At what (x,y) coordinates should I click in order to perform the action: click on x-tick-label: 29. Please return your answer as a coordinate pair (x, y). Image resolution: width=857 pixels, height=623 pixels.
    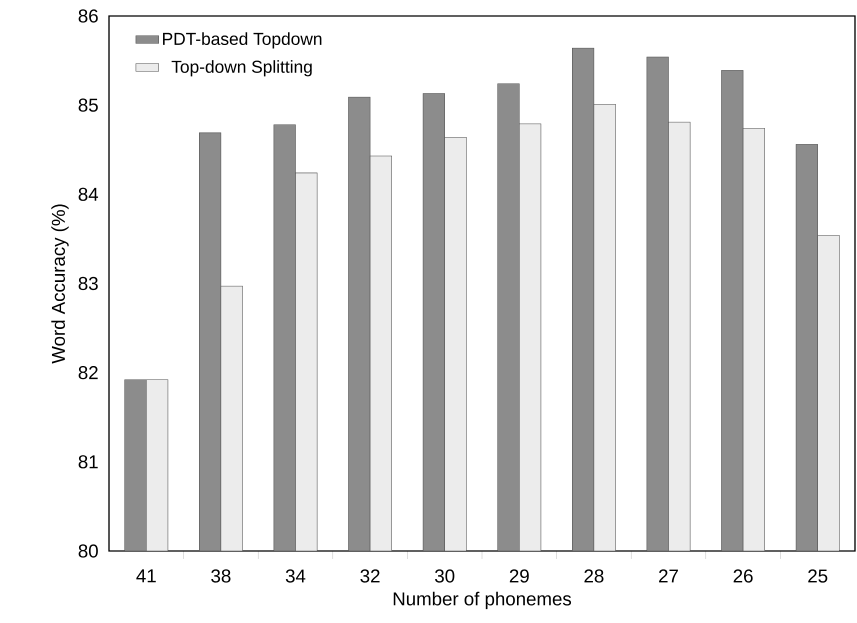
    Looking at the image, I should click on (519, 576).